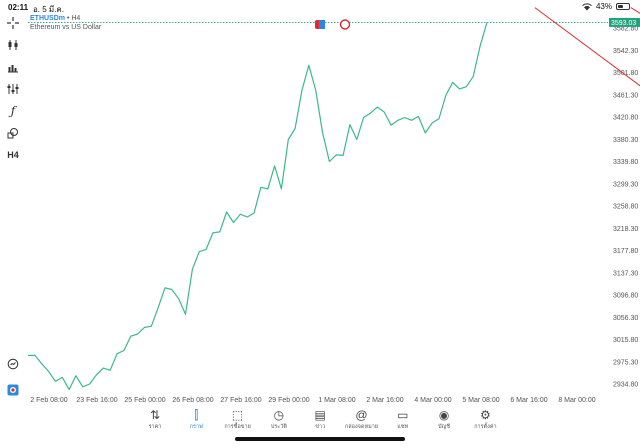 Image resolution: width=640 pixels, height=447 pixels. What do you see at coordinates (623, 6) in the screenshot?
I see `battery-icon` at bounding box center [623, 6].